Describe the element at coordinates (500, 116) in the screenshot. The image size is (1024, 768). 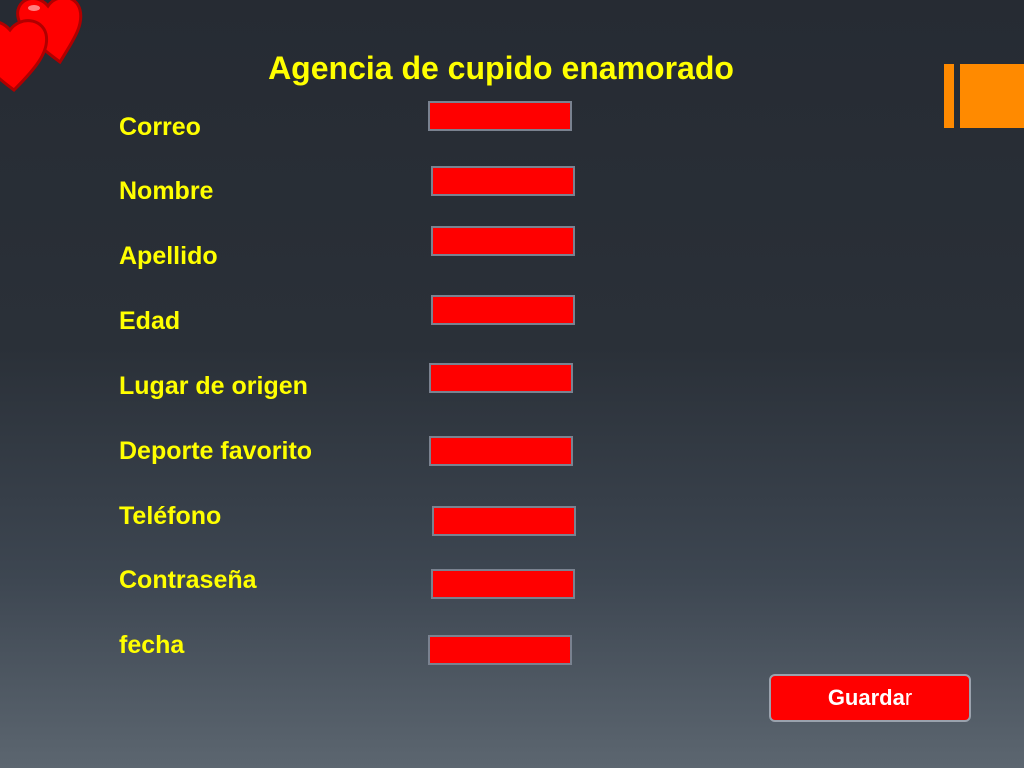
I see `correo-field` at that location.